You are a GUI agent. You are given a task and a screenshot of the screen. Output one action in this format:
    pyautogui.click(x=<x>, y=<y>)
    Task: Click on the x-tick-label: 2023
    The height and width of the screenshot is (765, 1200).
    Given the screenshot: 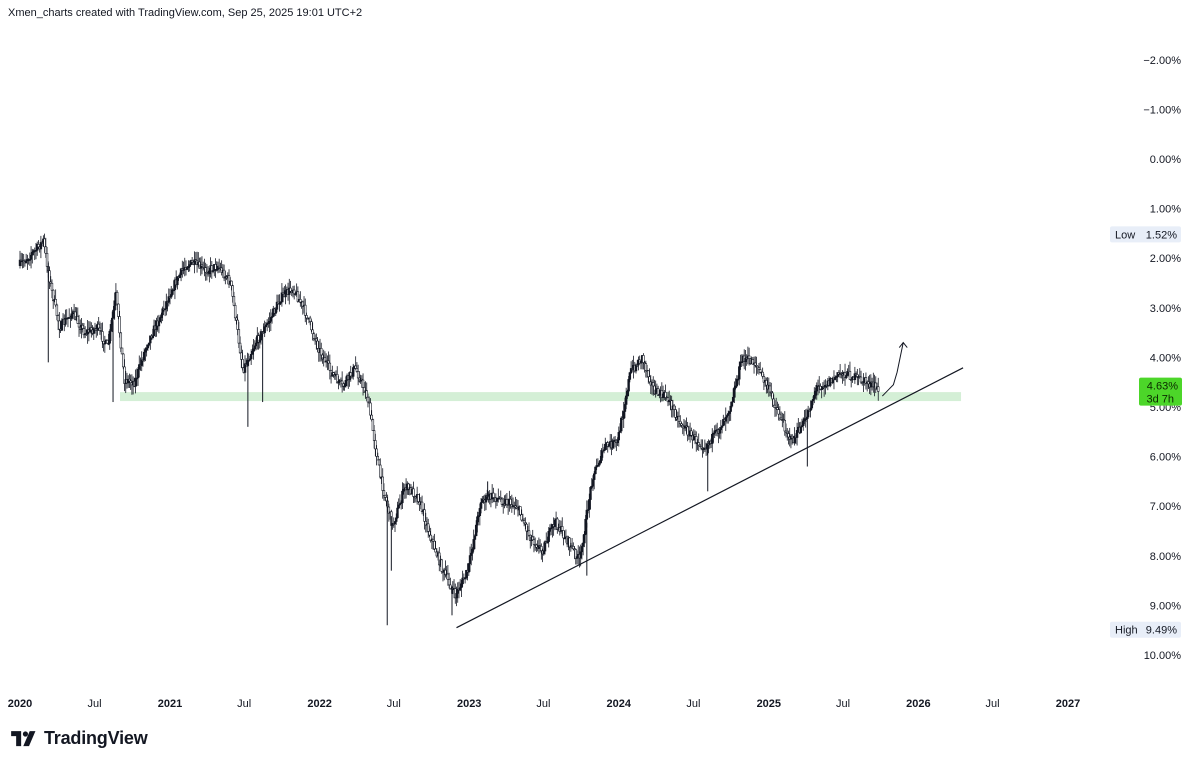 What is the action you would take?
    pyautogui.click(x=469, y=704)
    